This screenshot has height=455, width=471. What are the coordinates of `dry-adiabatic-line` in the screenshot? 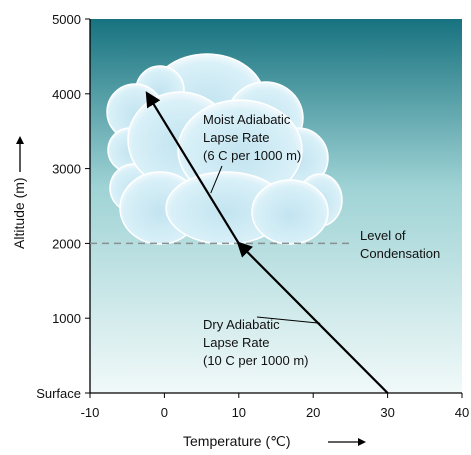 It's located at (312, 317).